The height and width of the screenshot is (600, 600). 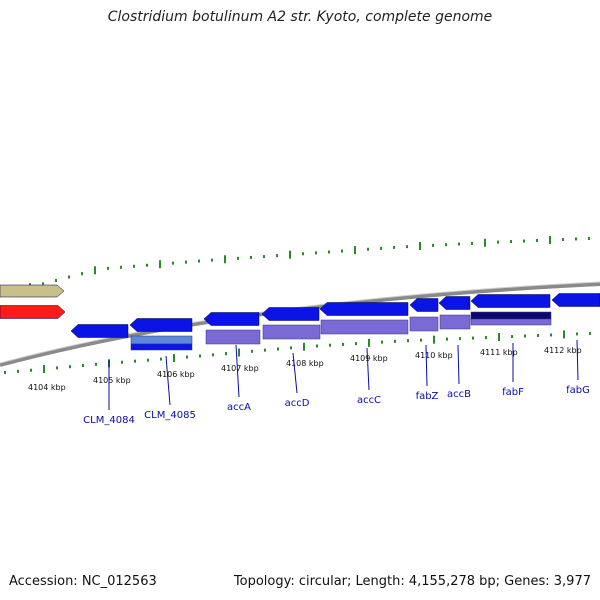 I want to click on gene-label: fabZ, so click(x=427, y=396).